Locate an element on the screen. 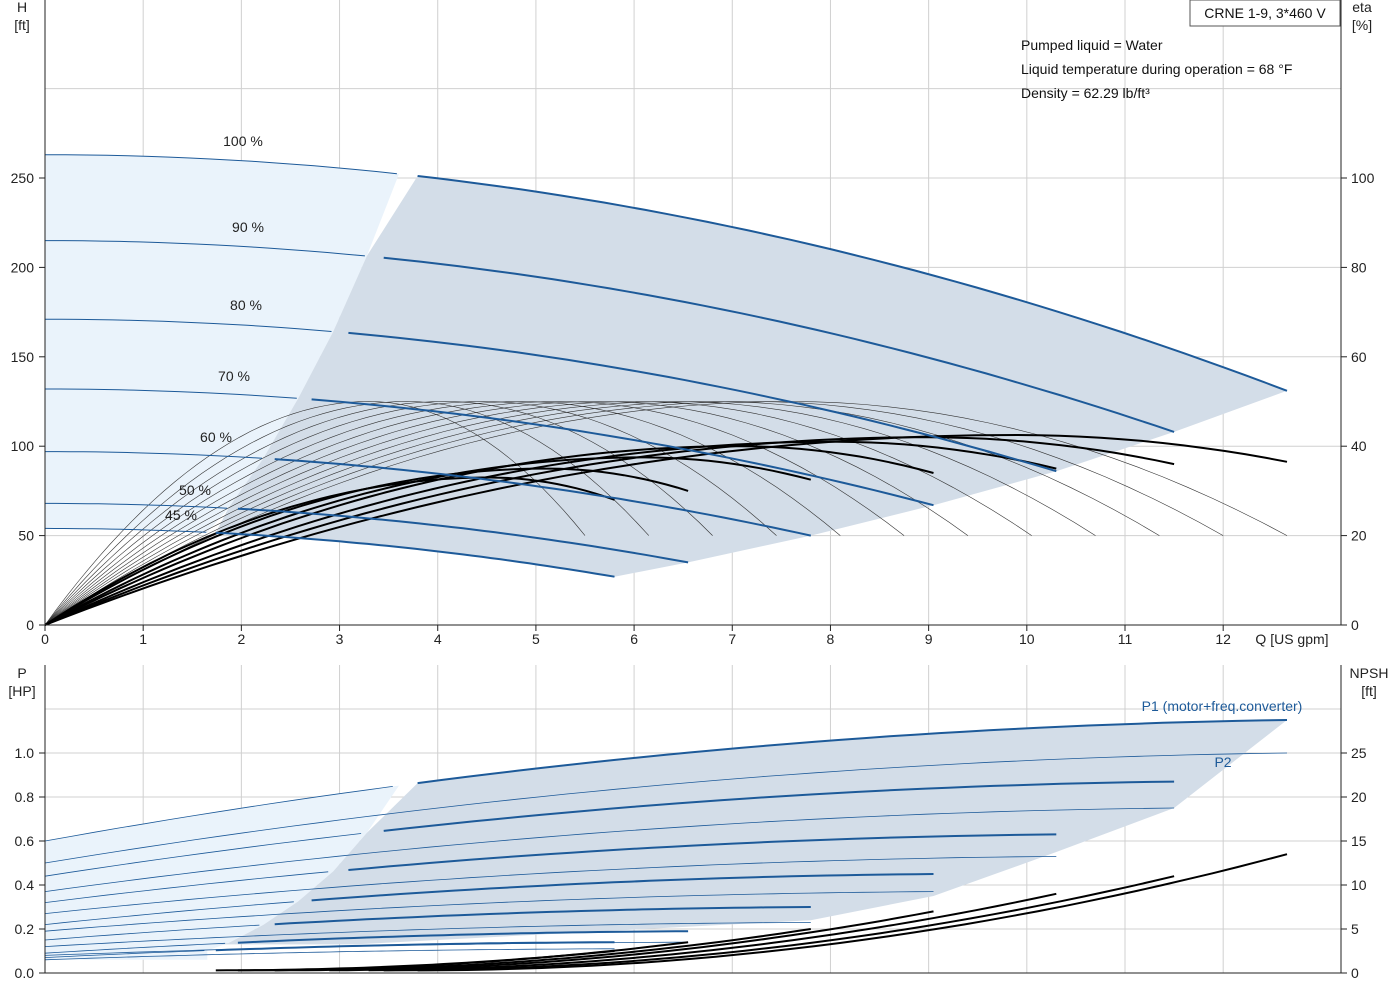  x-tick-label: 8 is located at coordinates (831, 639).